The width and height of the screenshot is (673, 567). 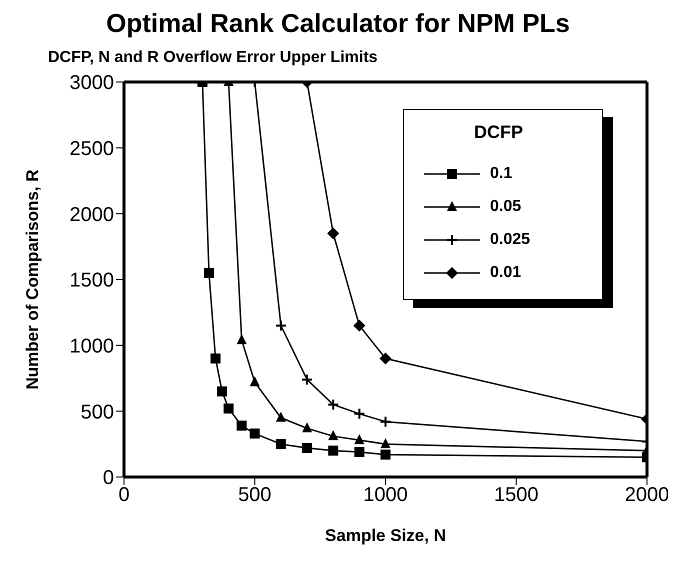 I want to click on y-tick-label: 3000, so click(x=92, y=83).